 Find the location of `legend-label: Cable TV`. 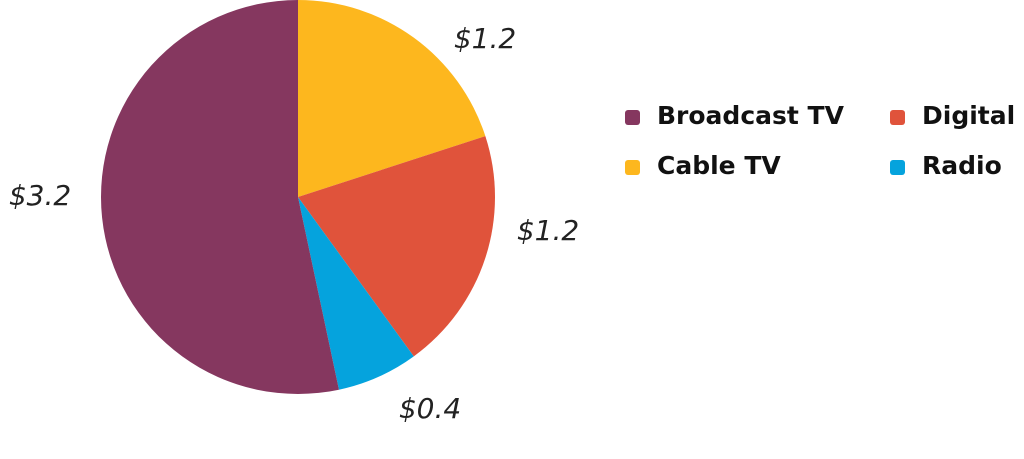

legend-label: Cable TV is located at coordinates (719, 165).